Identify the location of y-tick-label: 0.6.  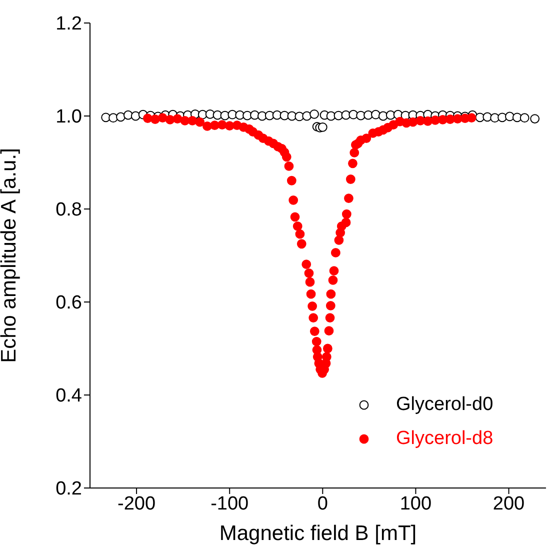
(69, 303).